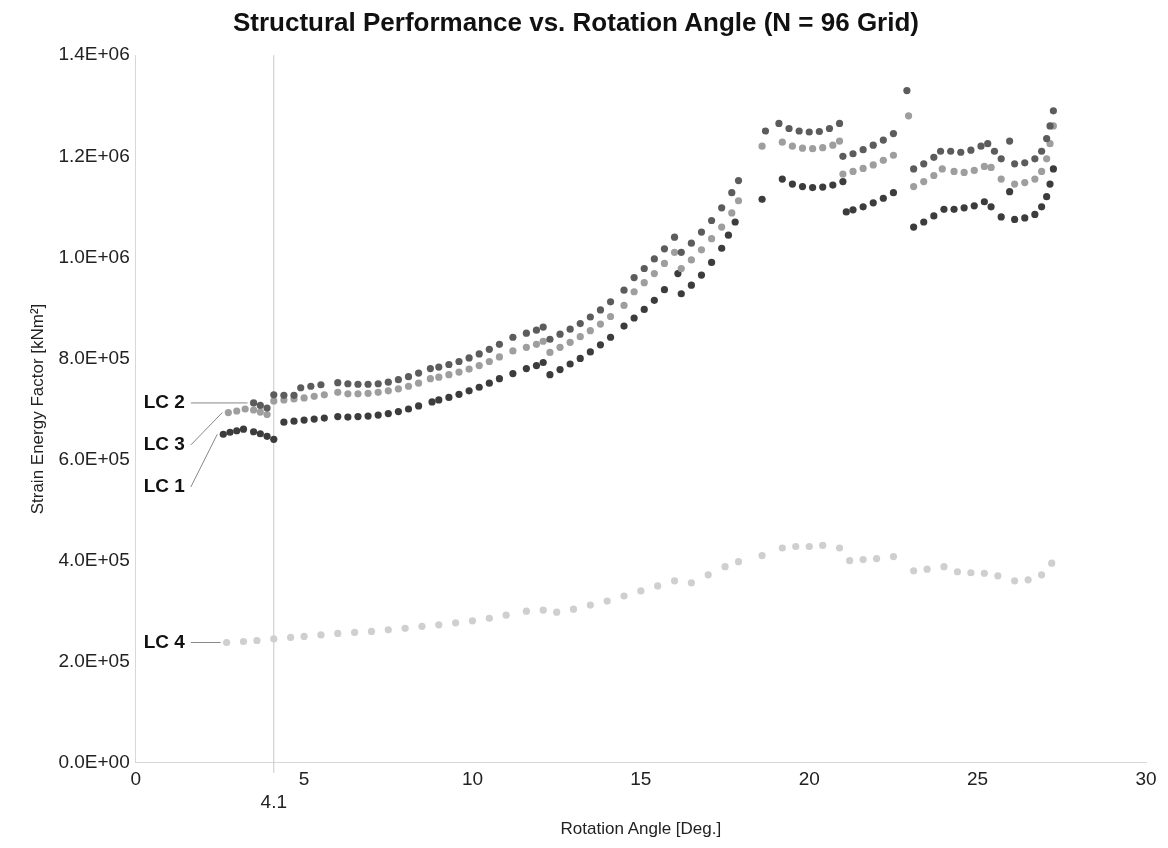 The image size is (1168, 848). What do you see at coordinates (273, 801) in the screenshot?
I see `ref-line-label: 4.1` at bounding box center [273, 801].